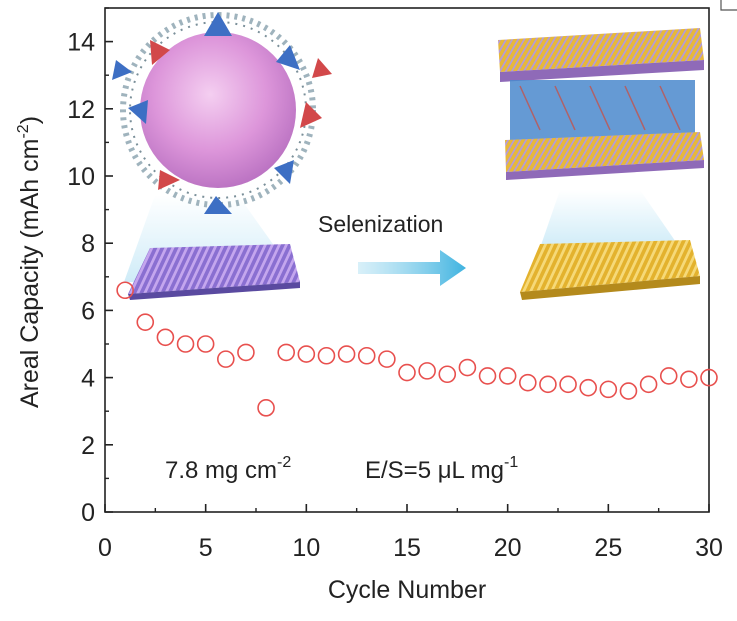 This screenshot has width=737, height=621. Describe the element at coordinates (206, 548) in the screenshot. I see `x-tick-label: 5` at that location.